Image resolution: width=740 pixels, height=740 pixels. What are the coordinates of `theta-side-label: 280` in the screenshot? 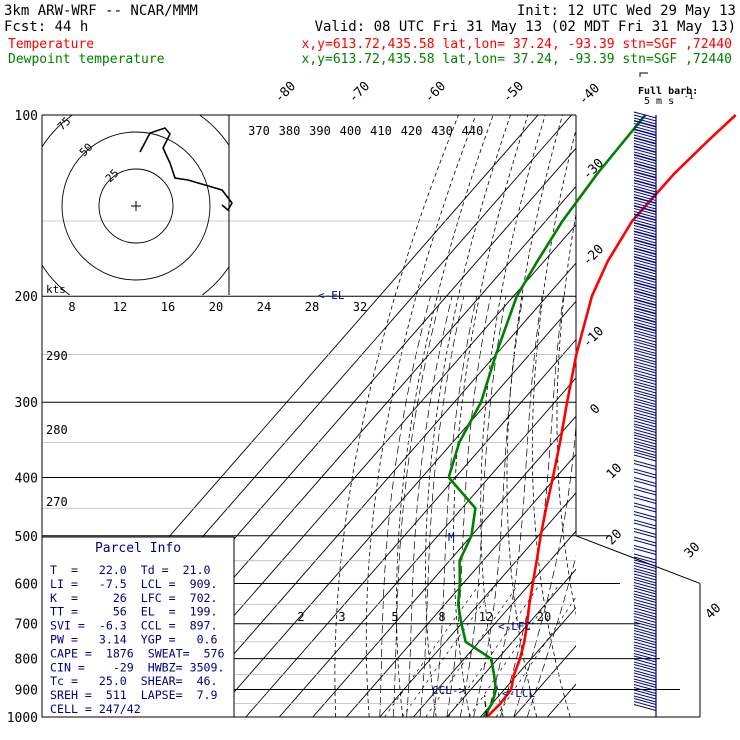 It's located at (57, 430).